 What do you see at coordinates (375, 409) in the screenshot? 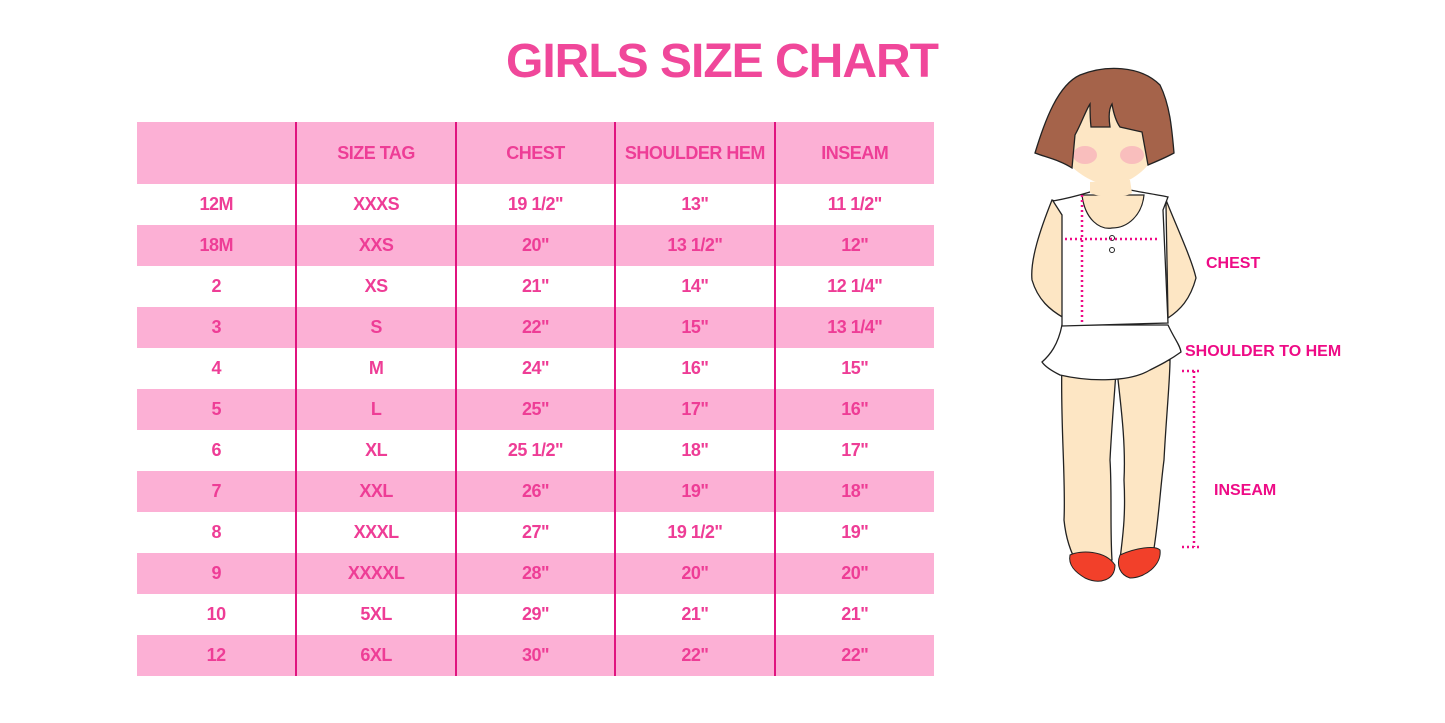
I see `table-cell: L` at bounding box center [375, 409].